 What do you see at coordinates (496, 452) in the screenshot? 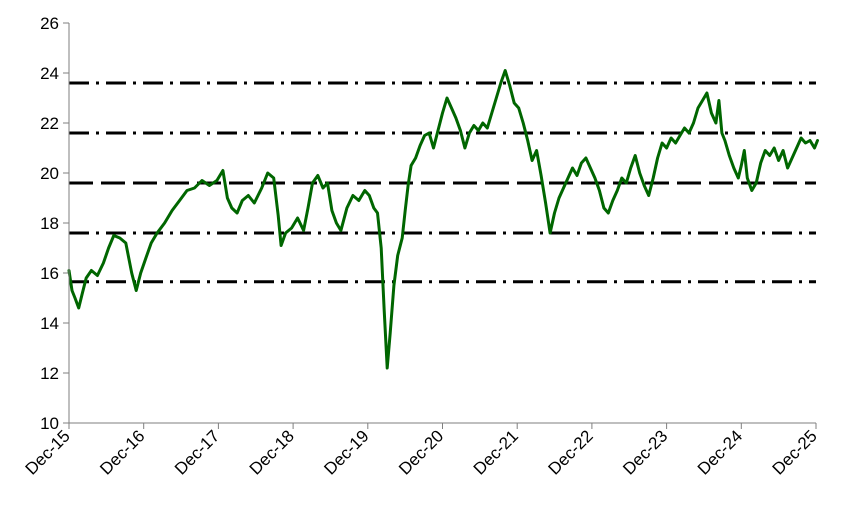
I see `x-tick-label: Dec-21` at bounding box center [496, 452].